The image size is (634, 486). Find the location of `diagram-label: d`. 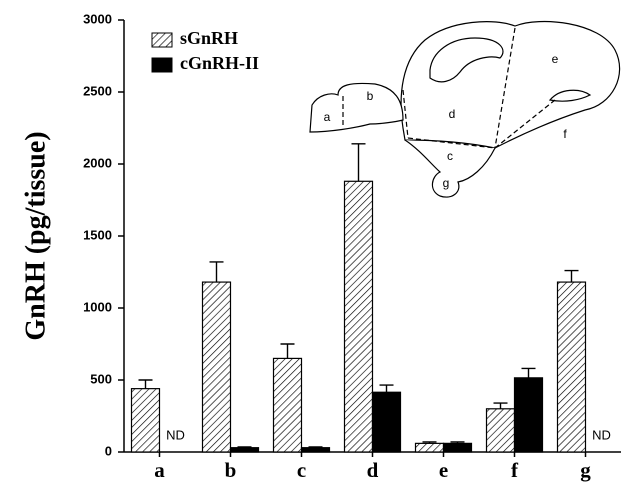

diagram-label: d is located at coordinates (452, 114).